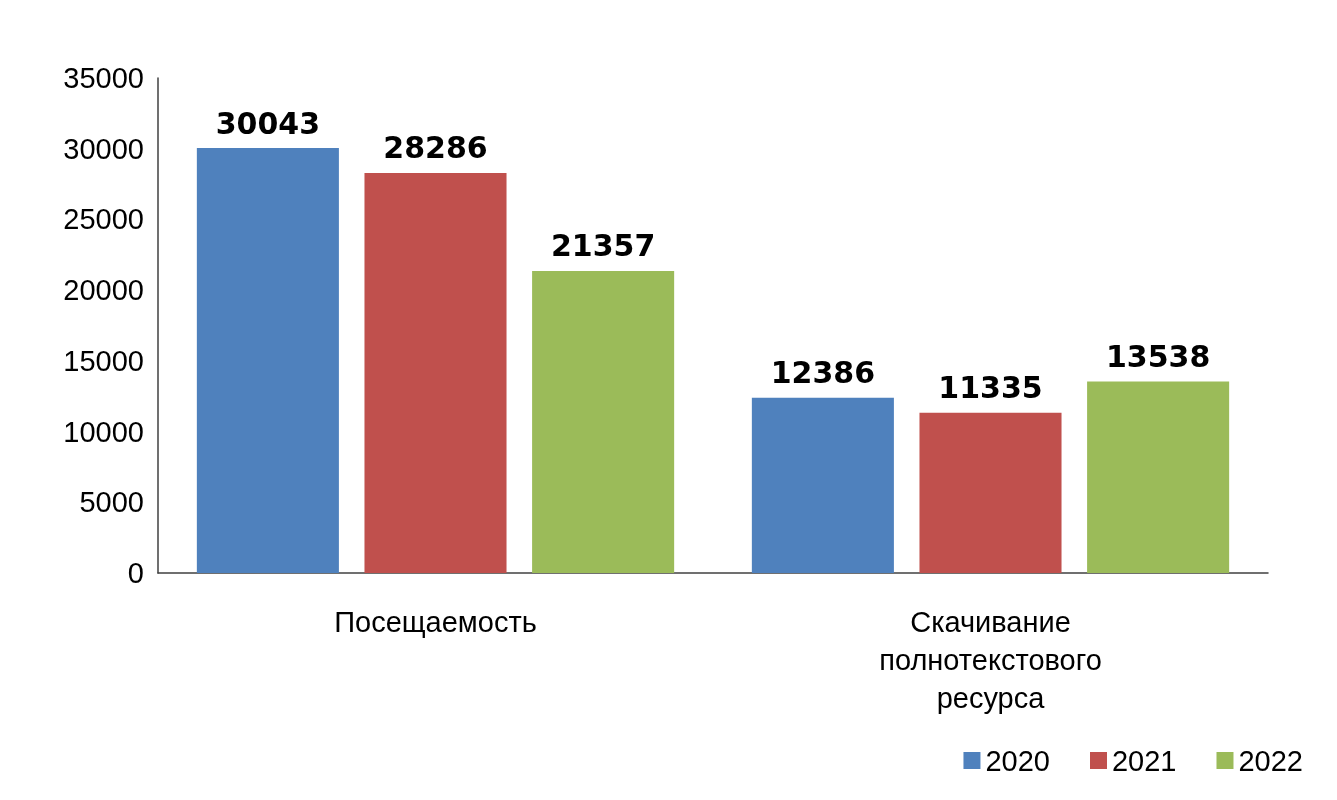 The image size is (1337, 800). What do you see at coordinates (1144, 760) in the screenshot?
I see `legend-label: 2021` at bounding box center [1144, 760].